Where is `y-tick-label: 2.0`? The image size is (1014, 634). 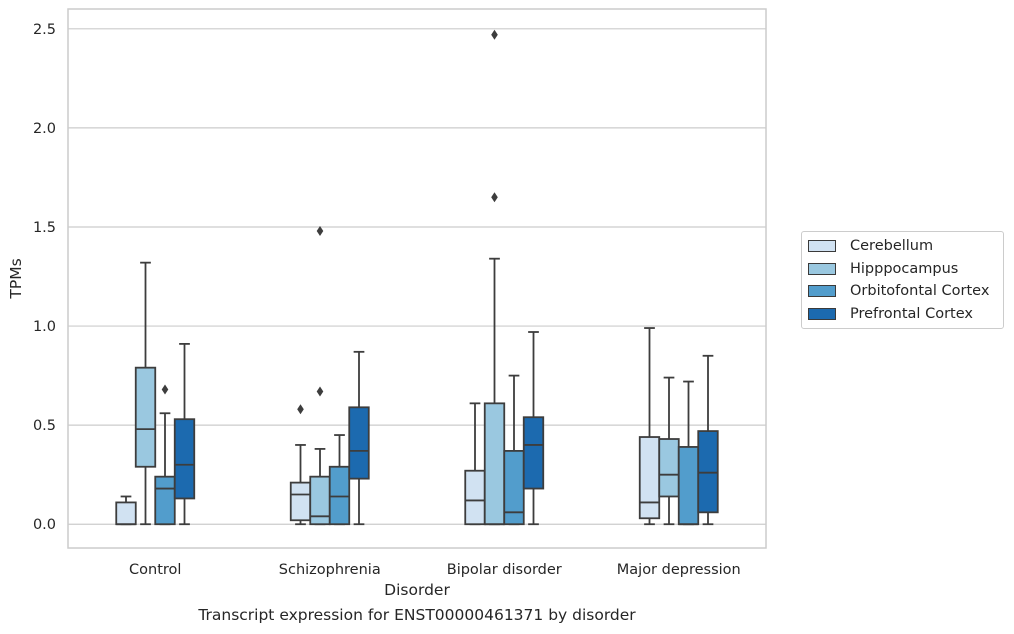
y-tick-label: 2.0 is located at coordinates (44, 129).